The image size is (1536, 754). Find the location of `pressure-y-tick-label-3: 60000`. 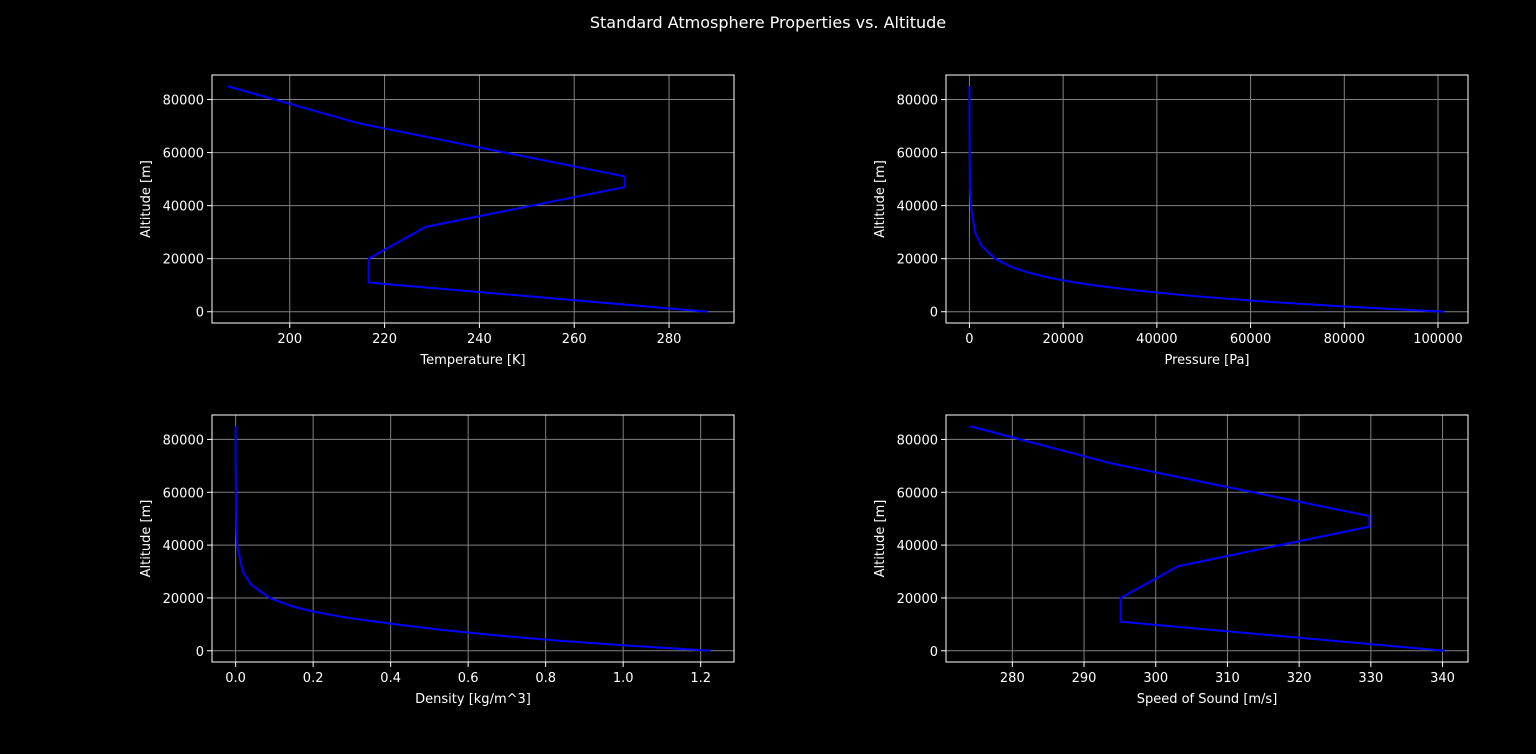

pressure-y-tick-label-3: 60000 is located at coordinates (917, 154).